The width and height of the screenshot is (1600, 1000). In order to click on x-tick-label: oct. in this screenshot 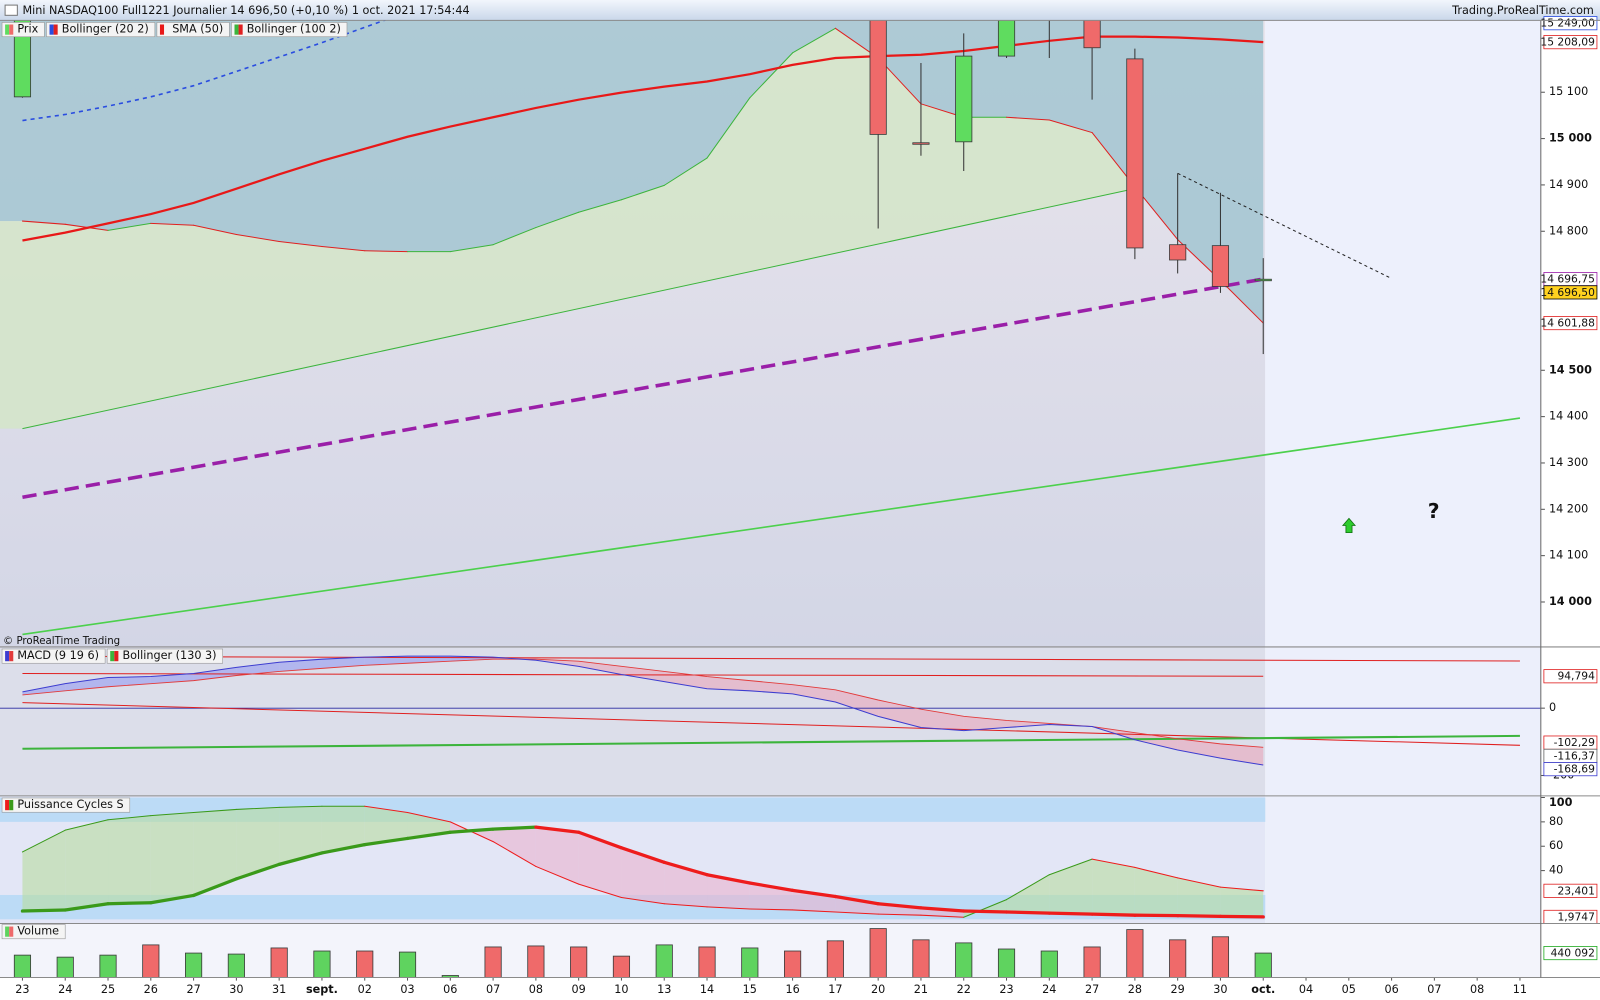, I will do `click(1263, 989)`.